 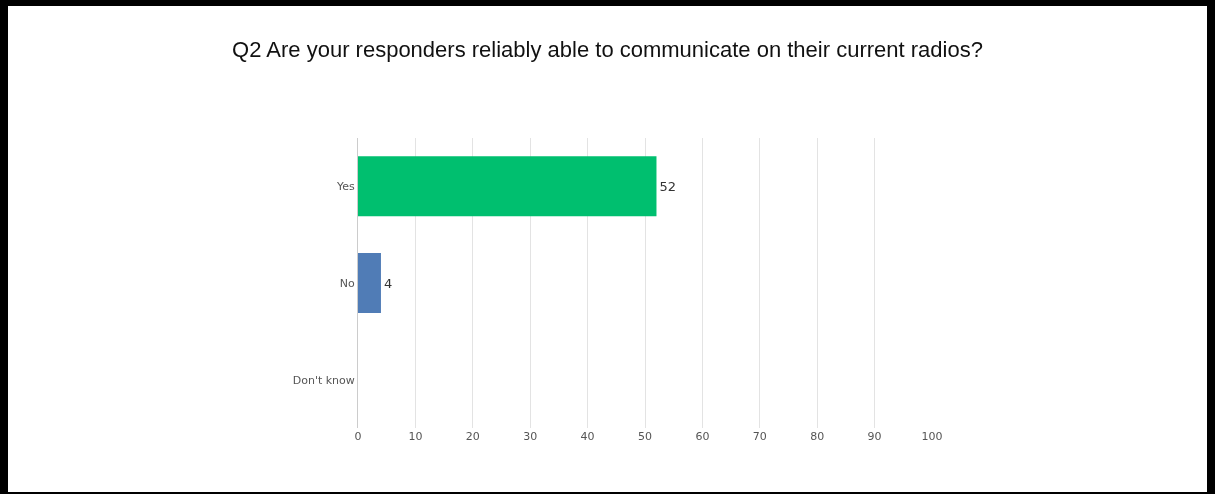 I want to click on x-tick-label: 60, so click(x=702, y=436).